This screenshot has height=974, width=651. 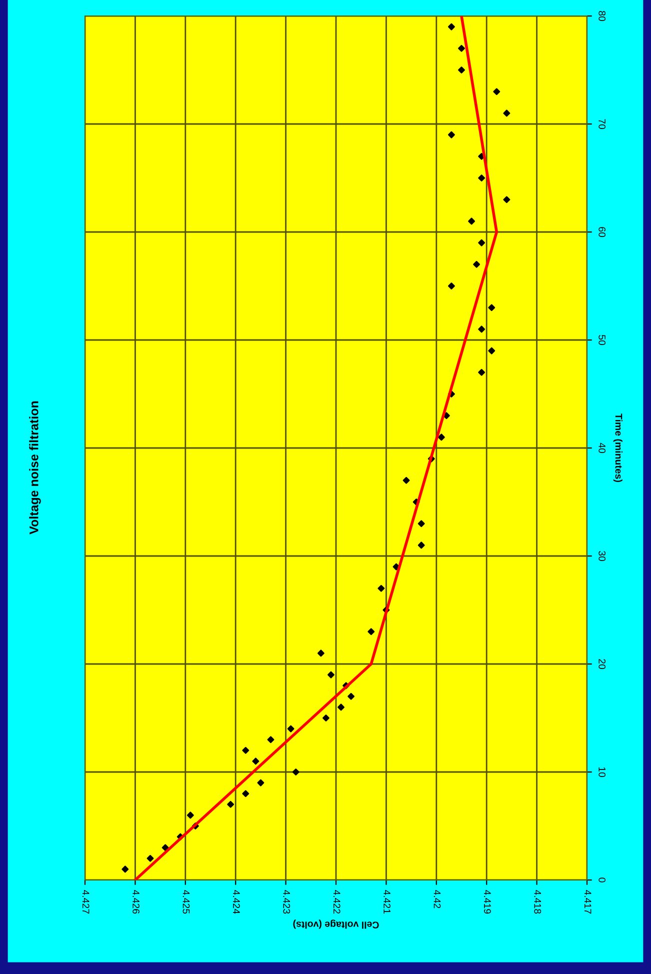 I want to click on x-tick-label: 4.427, so click(x=86, y=902).